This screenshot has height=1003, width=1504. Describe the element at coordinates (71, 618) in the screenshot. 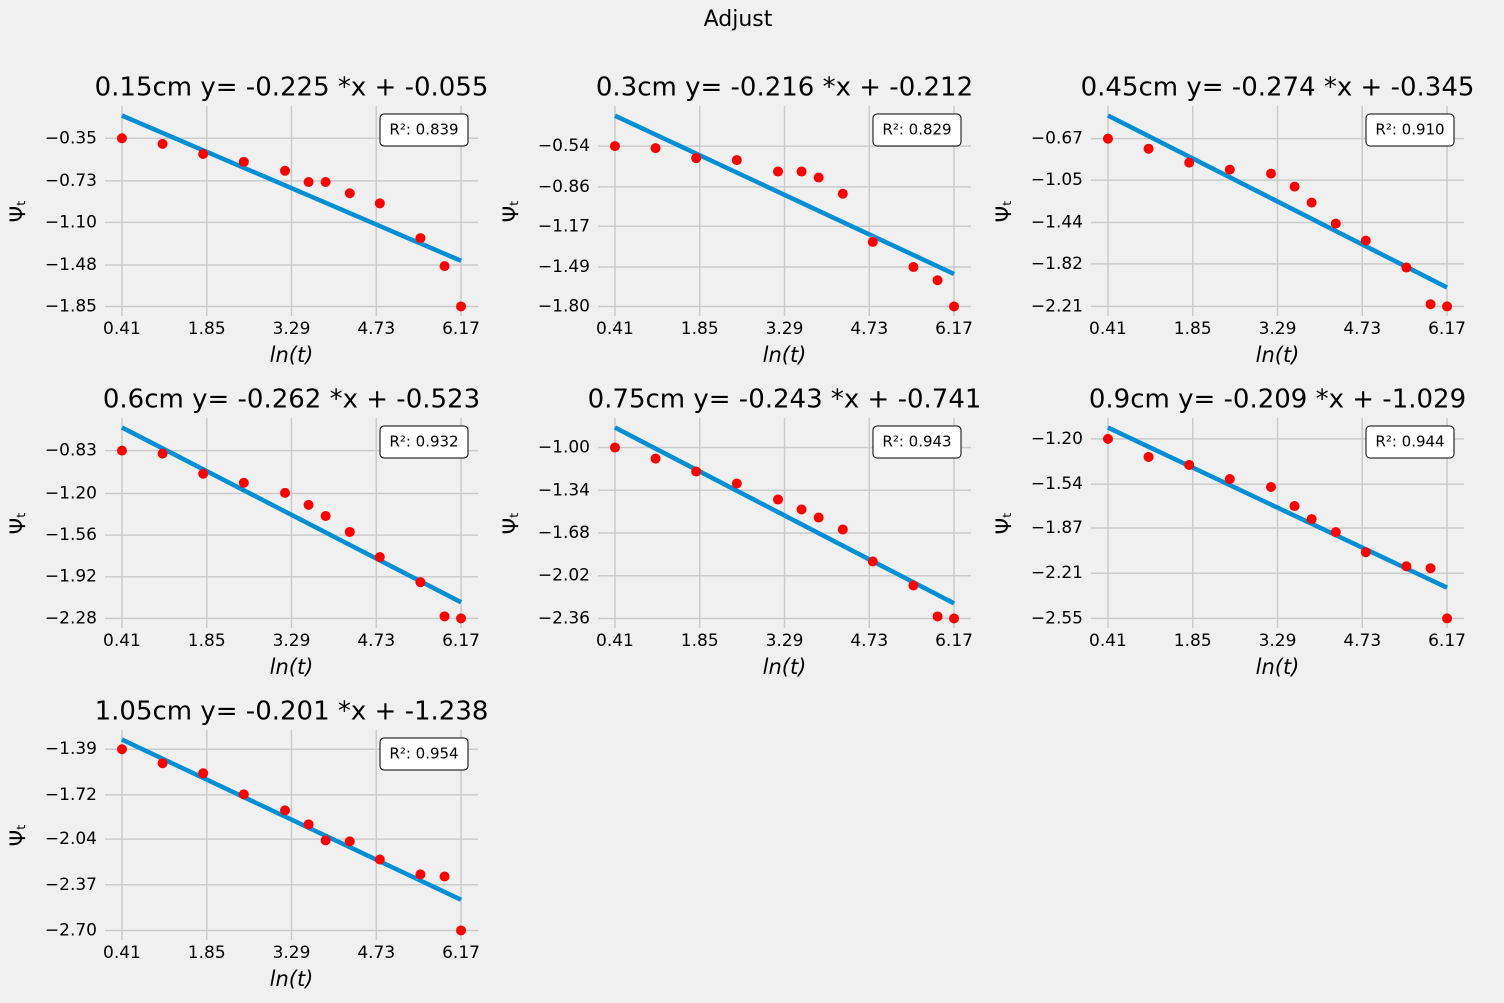

I see `y-tick-label: −2.28` at that location.